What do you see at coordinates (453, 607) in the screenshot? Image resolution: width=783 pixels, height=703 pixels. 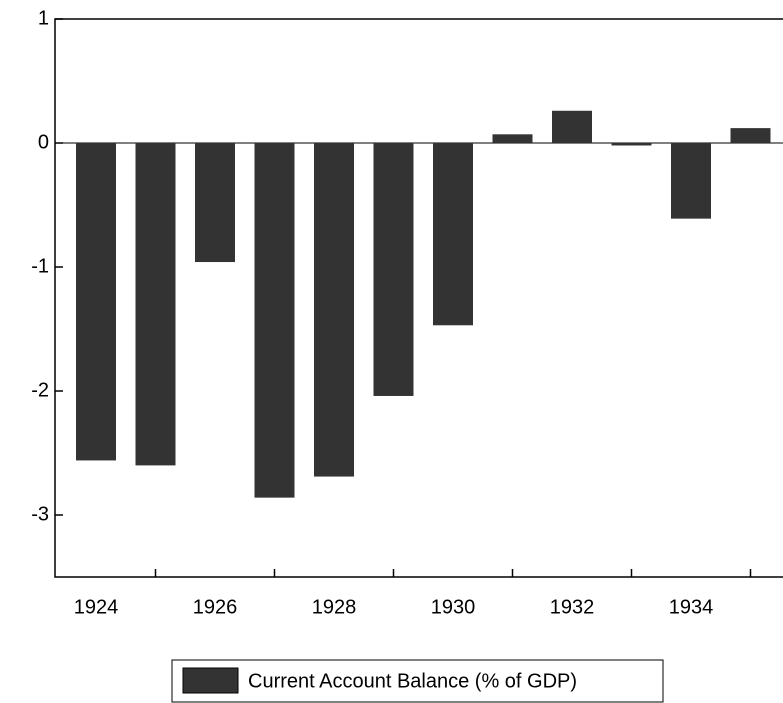 I see `x-tick-label: 1930` at bounding box center [453, 607].